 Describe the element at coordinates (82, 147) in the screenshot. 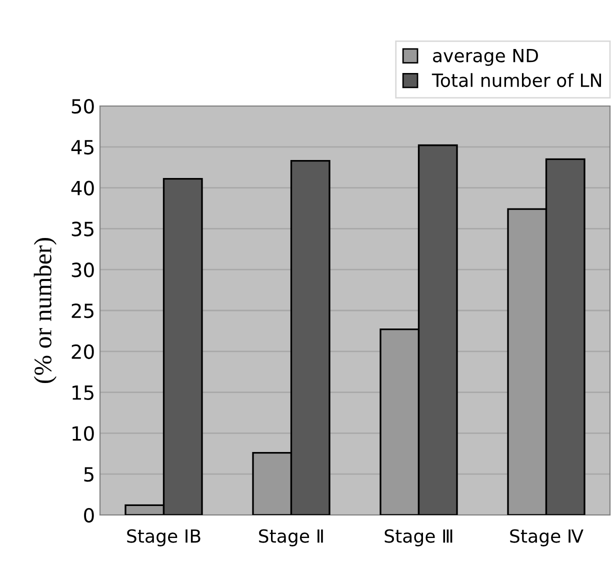

I see `y-tick-label: 45` at that location.